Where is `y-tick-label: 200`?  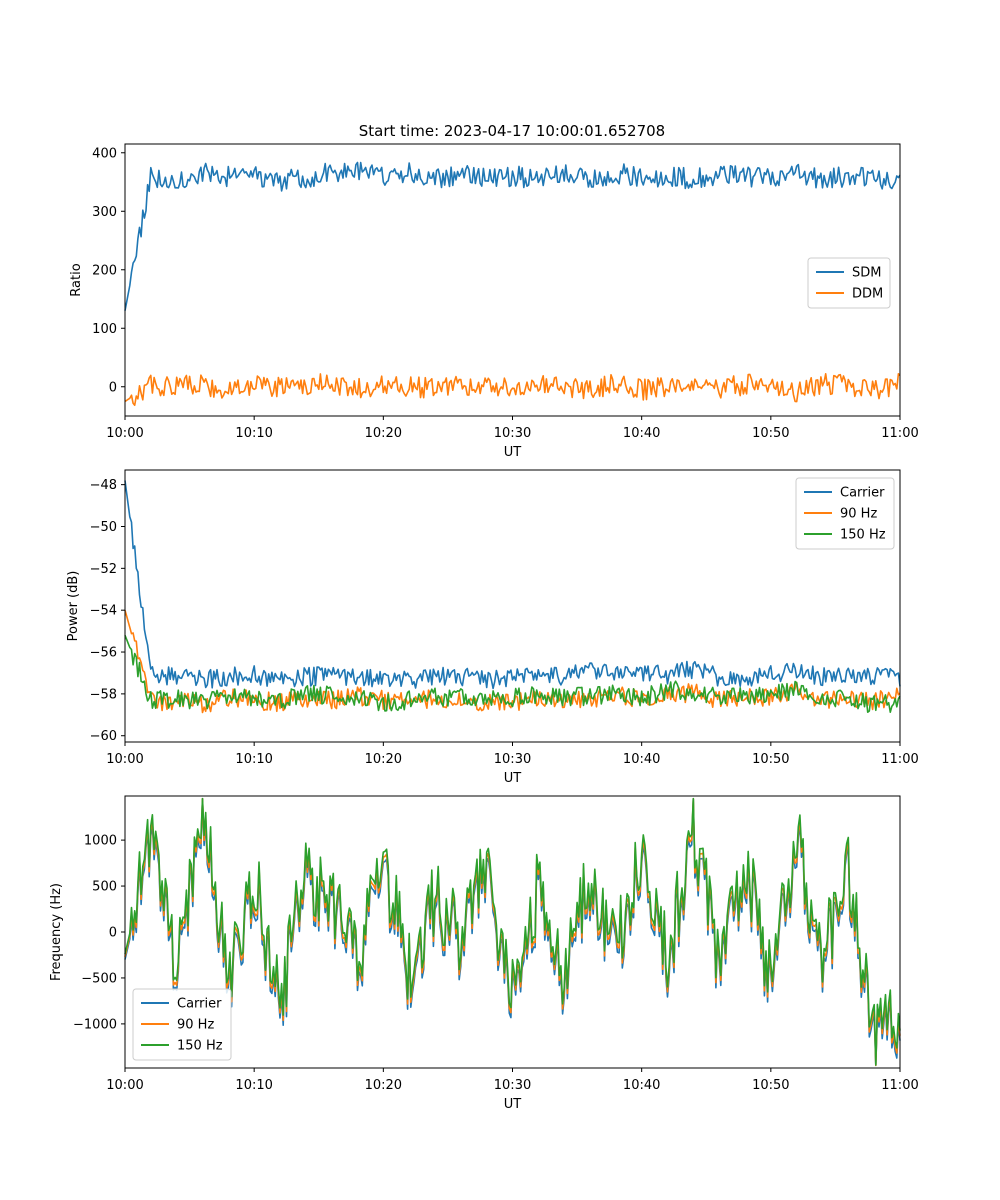 y-tick-label: 200 is located at coordinates (104, 270).